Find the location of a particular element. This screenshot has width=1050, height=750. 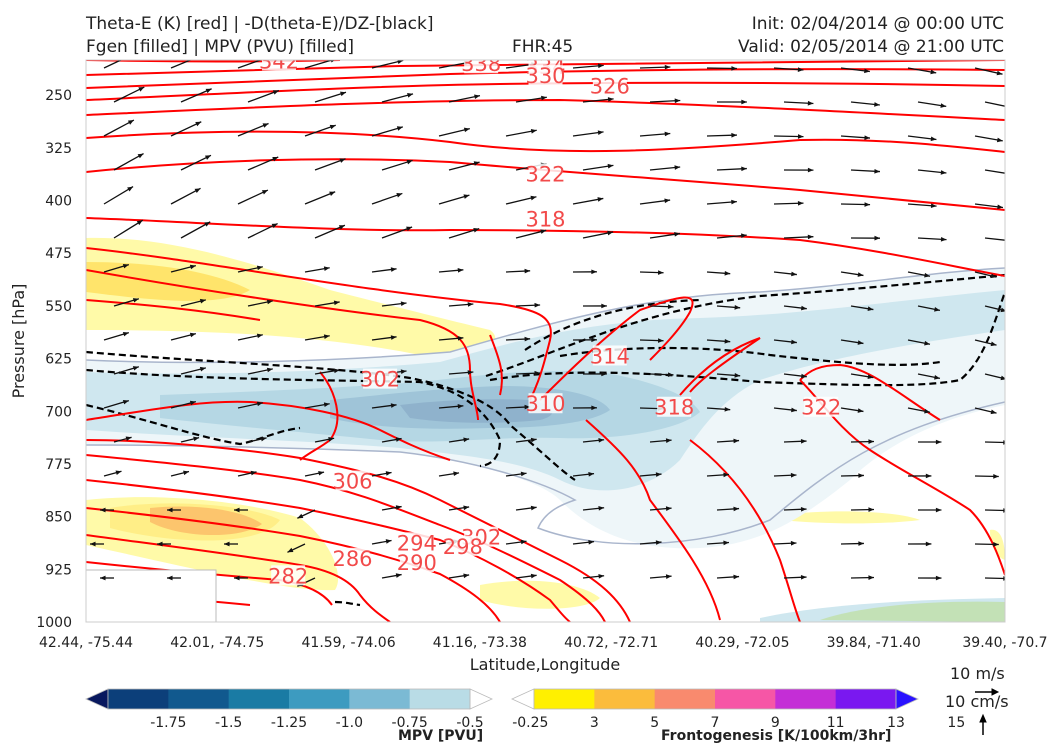

theta-e-label: 342 is located at coordinates (279, 61).